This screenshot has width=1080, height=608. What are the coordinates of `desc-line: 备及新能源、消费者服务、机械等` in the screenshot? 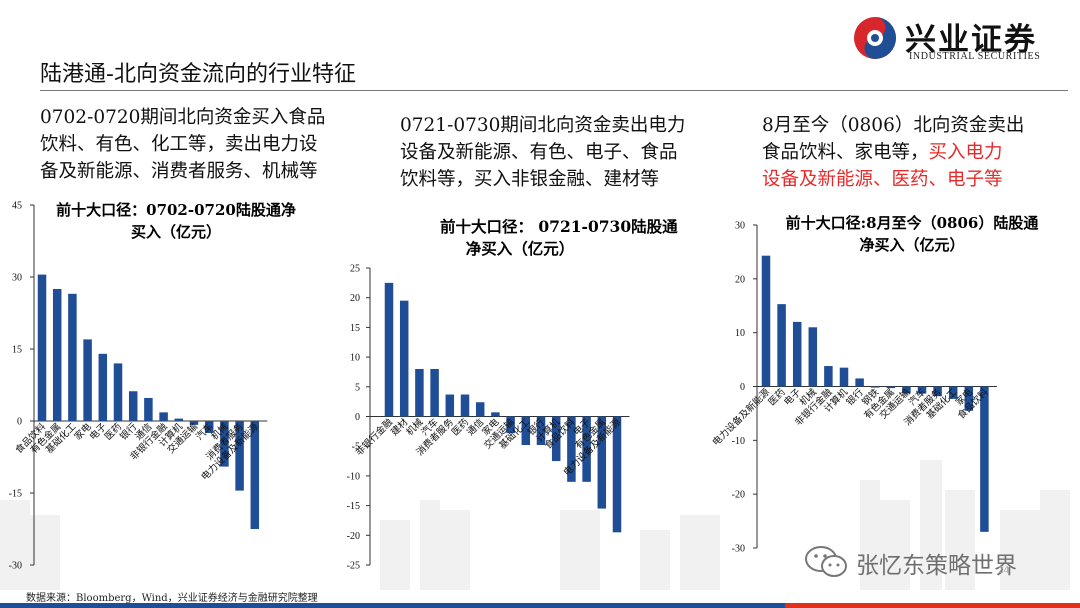 It's located at (179, 171).